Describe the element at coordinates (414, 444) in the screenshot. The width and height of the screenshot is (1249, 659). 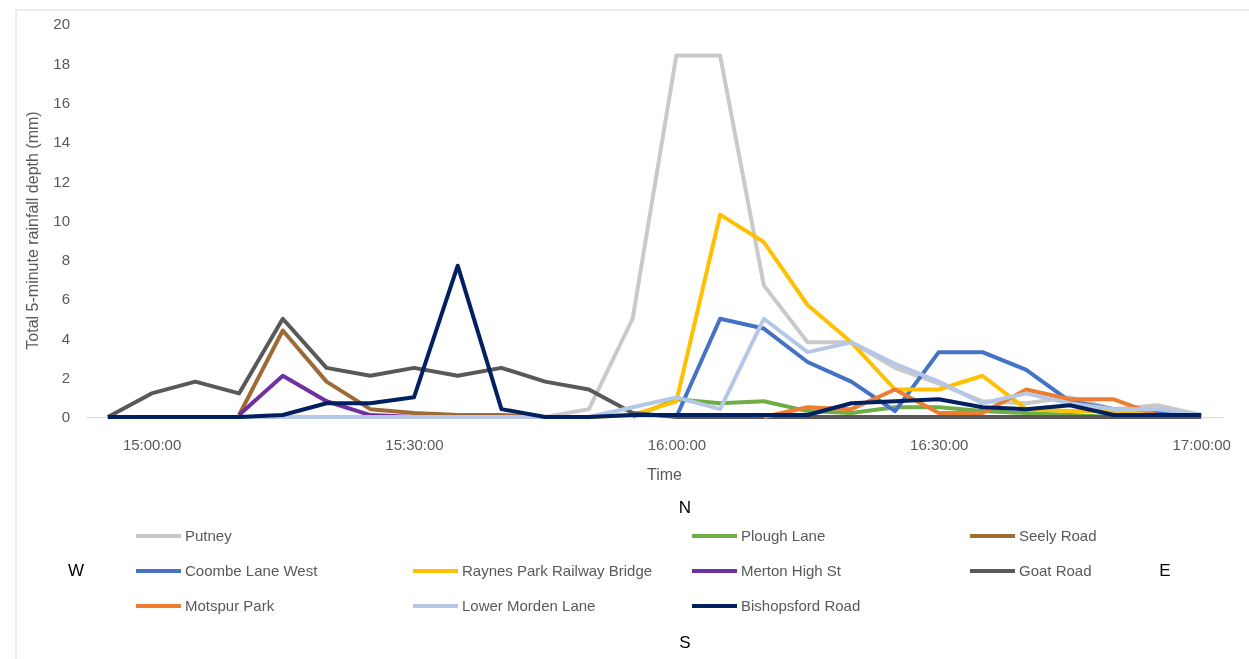
I see `x-tick-label: 15:30:00` at that location.